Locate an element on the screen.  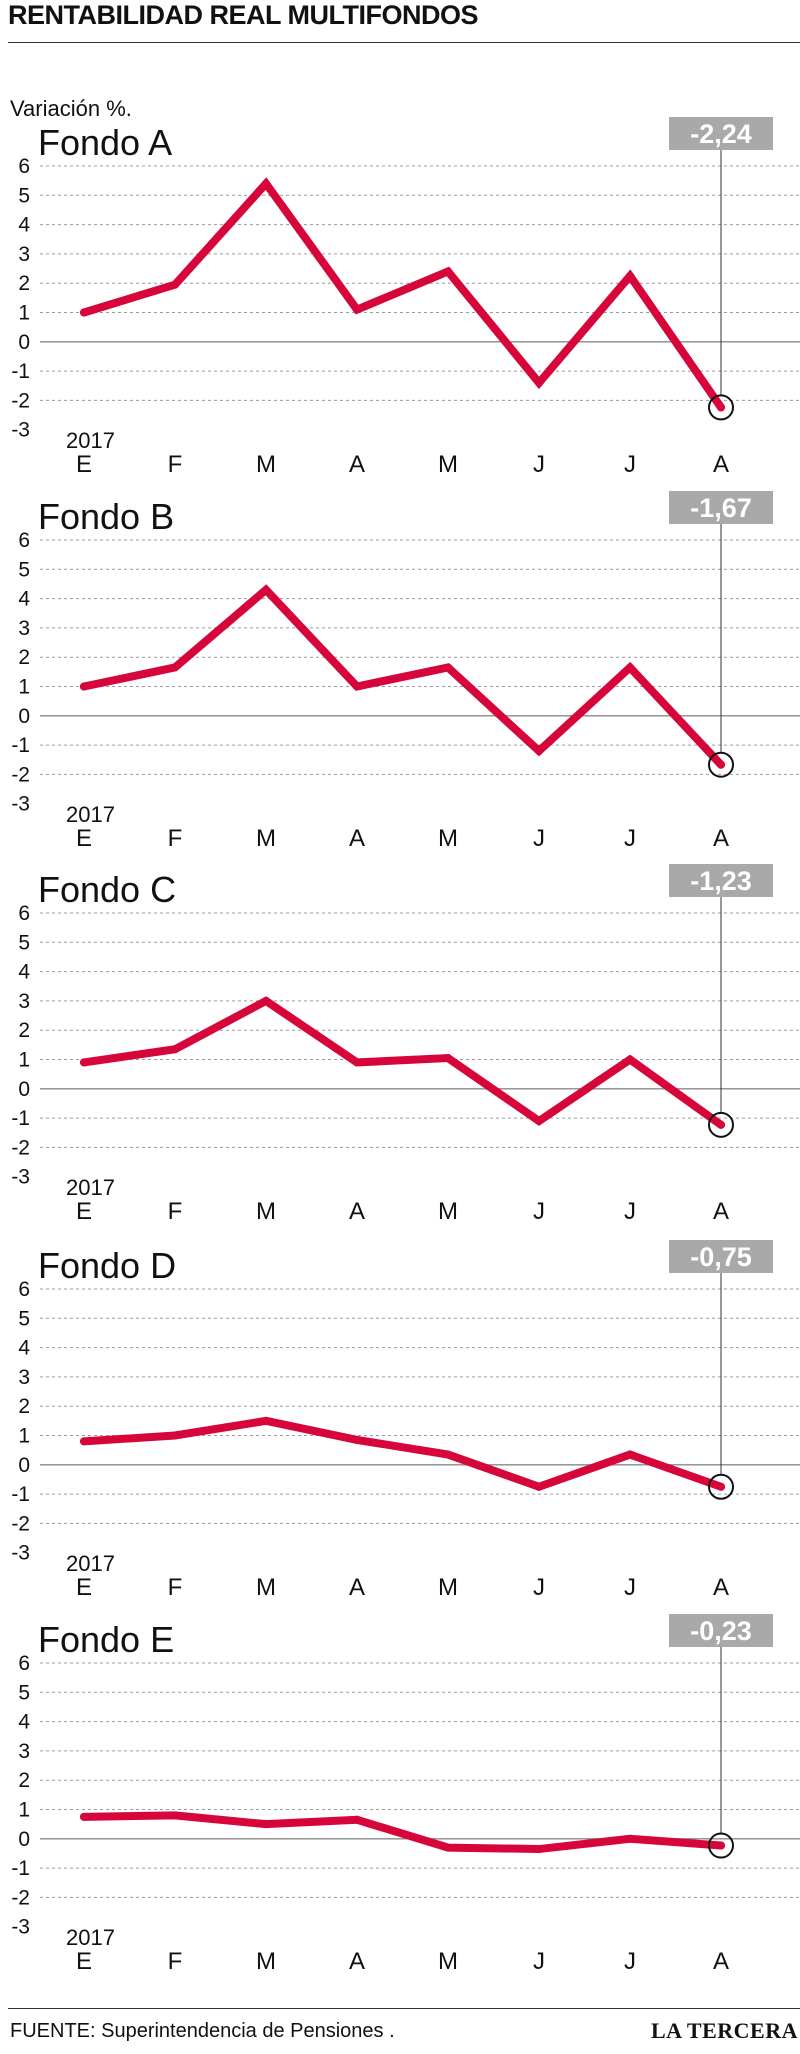
callout-value: -0,75 is located at coordinates (721, 1257).